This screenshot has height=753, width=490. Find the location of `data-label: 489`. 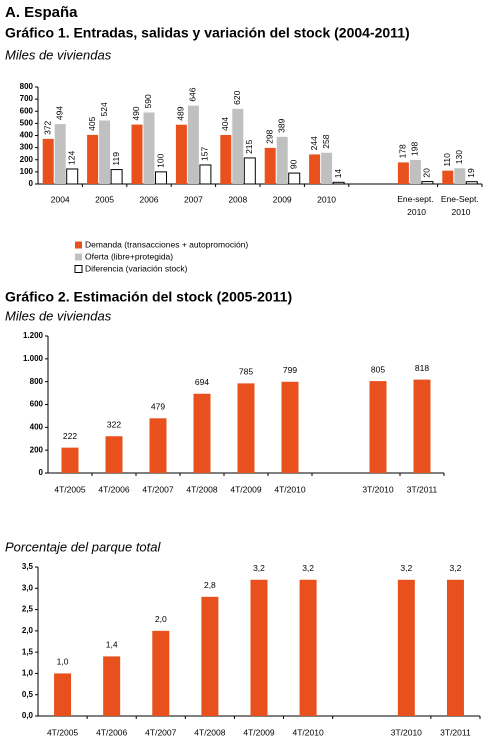

data-label: 489 is located at coordinates (181, 113).